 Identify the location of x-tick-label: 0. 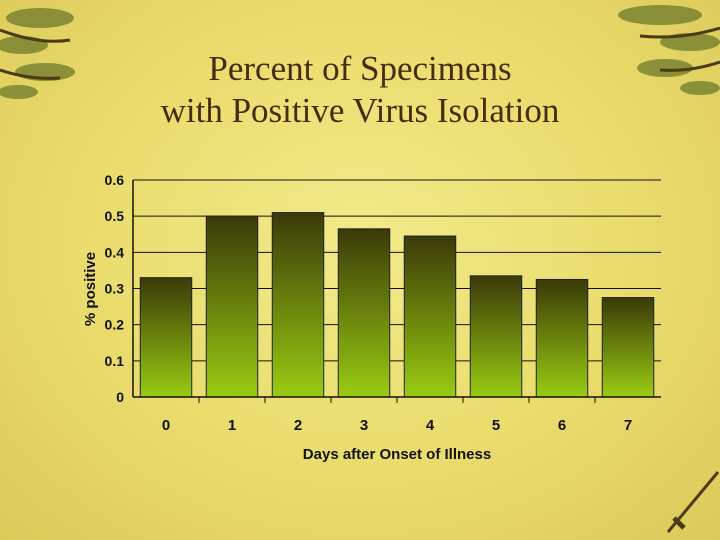
(166, 425).